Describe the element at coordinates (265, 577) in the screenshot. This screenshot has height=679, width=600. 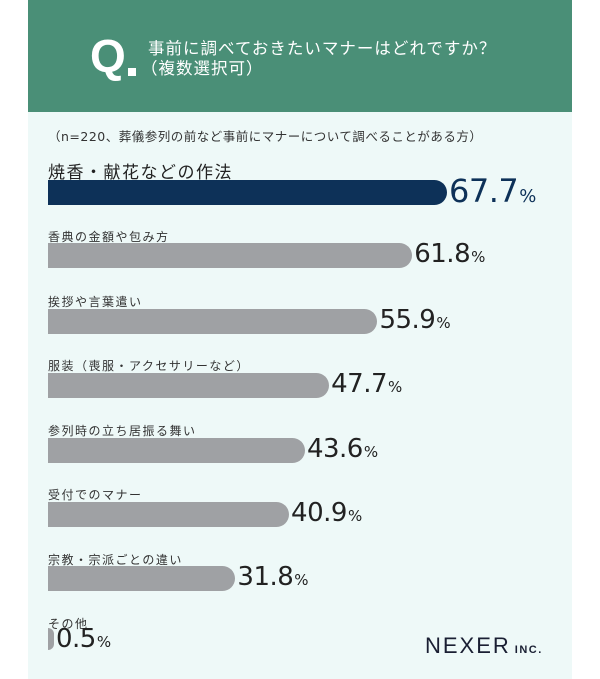
I see `value-number: 31.8` at that location.